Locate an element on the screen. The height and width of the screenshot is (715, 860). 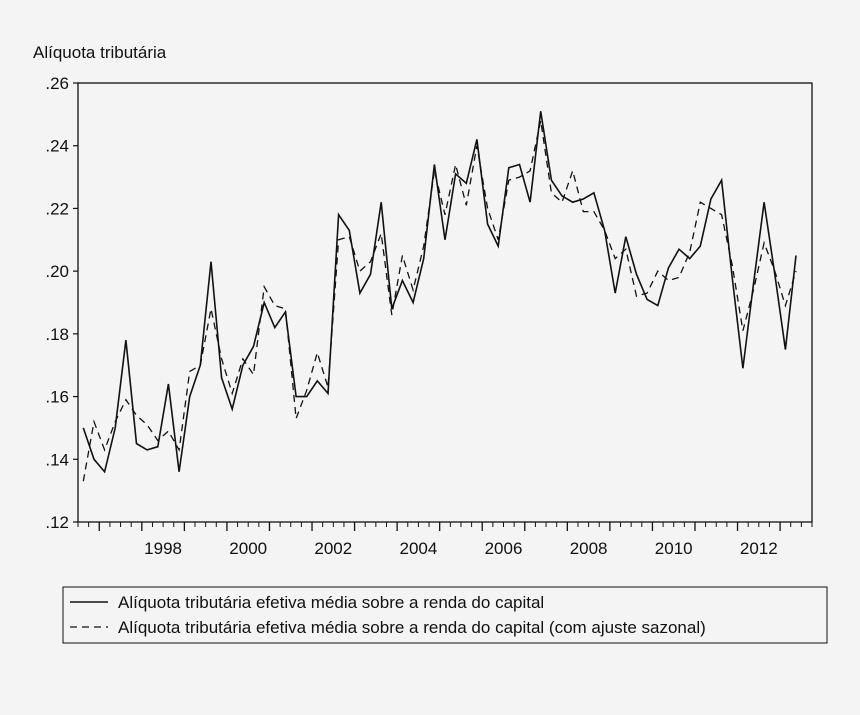
y-axis-label: Alíquota tributária is located at coordinates (100, 52).